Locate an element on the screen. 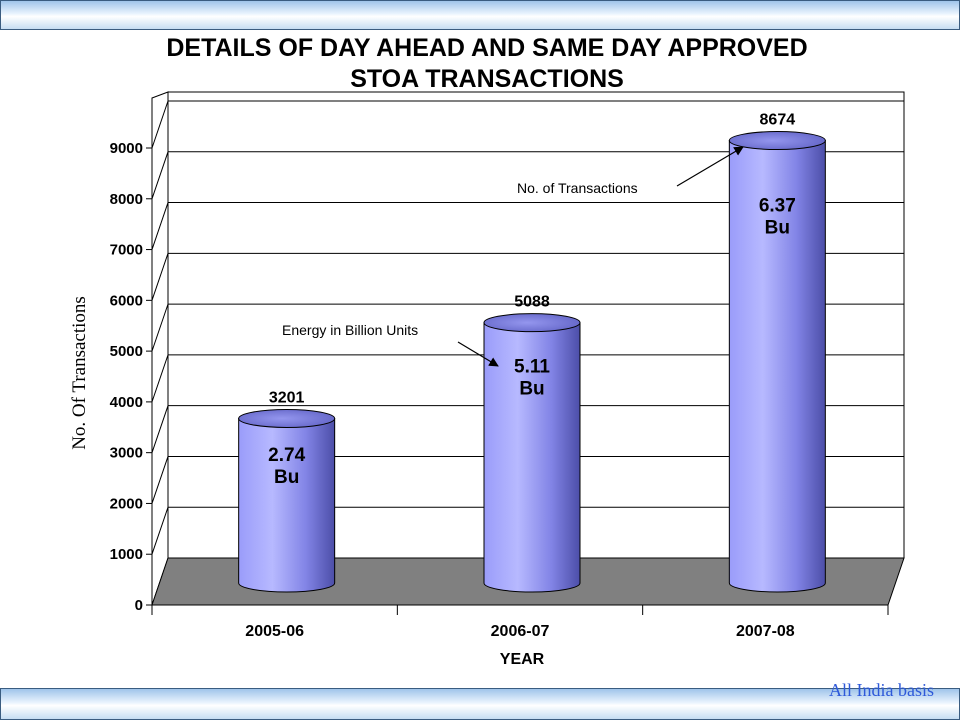 The width and height of the screenshot is (960, 720). x-tick-label: 2006-07 is located at coordinates (520, 631).